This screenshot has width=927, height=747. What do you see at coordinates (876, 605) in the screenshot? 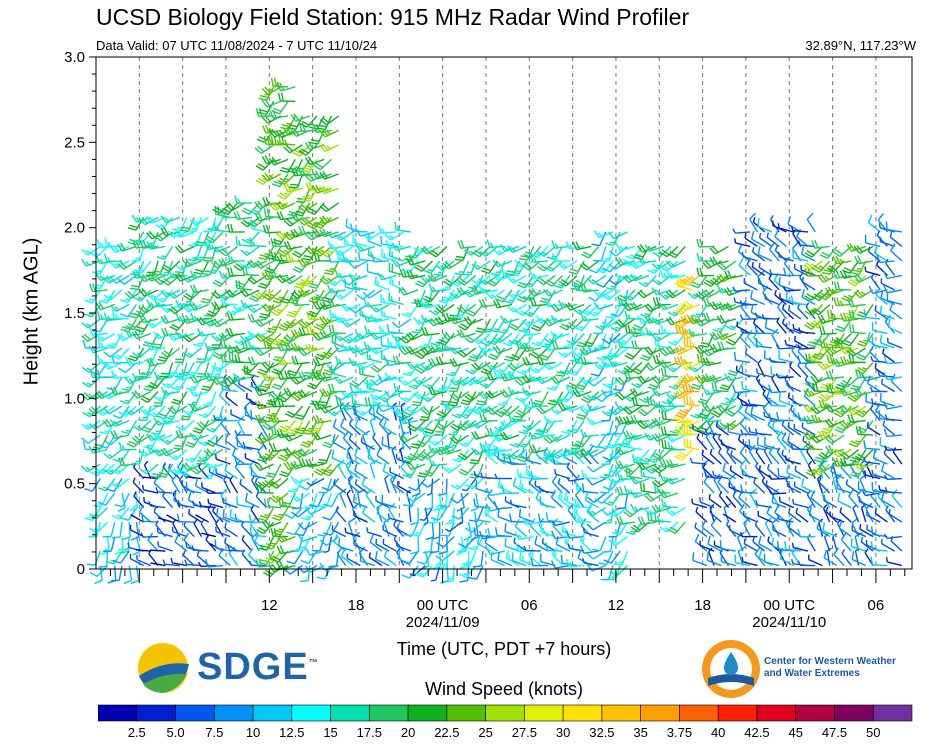
I see `x-tick-label: 06` at bounding box center [876, 605].